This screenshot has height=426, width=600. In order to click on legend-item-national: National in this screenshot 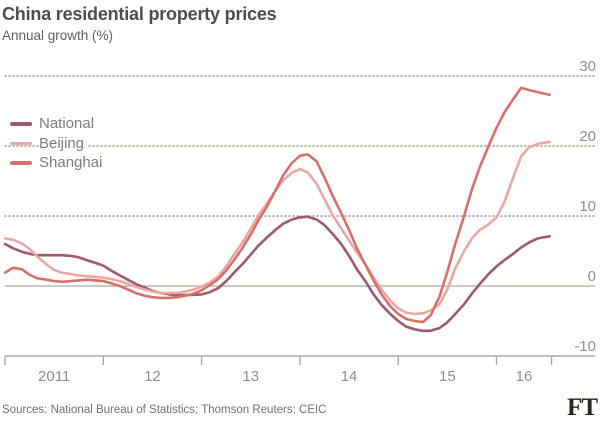, I will do `click(57, 124)`.